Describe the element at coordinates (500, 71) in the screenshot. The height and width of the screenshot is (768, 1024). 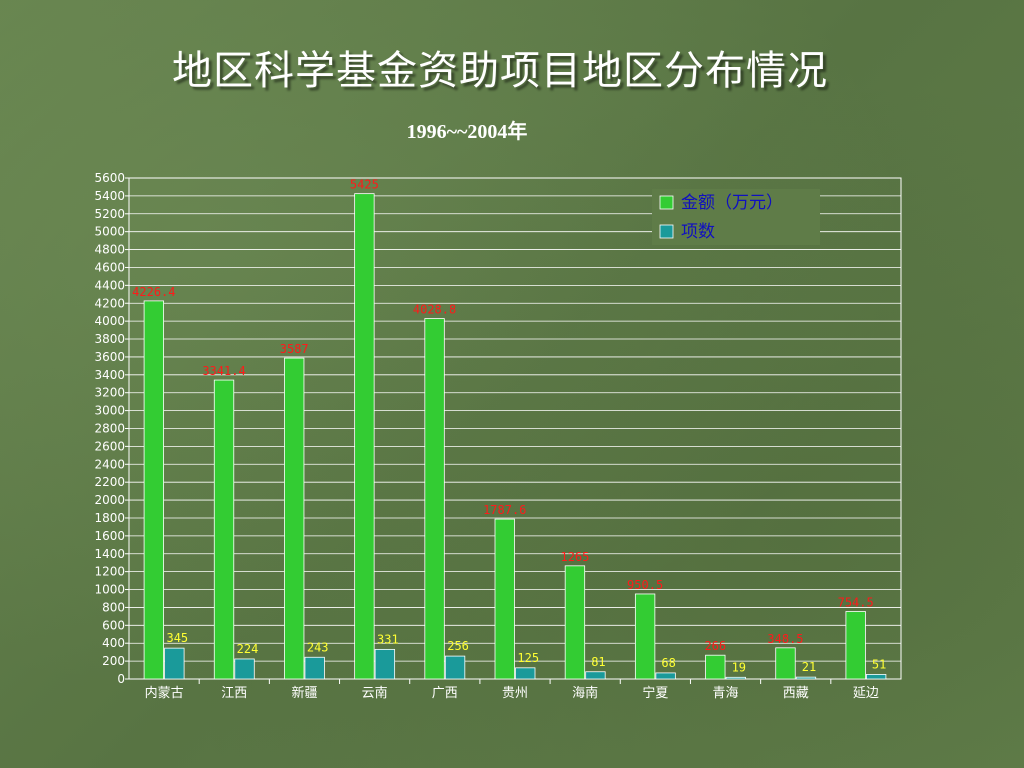
I see `slide-title: 地区科学基金资助项目地区分布情况` at that location.